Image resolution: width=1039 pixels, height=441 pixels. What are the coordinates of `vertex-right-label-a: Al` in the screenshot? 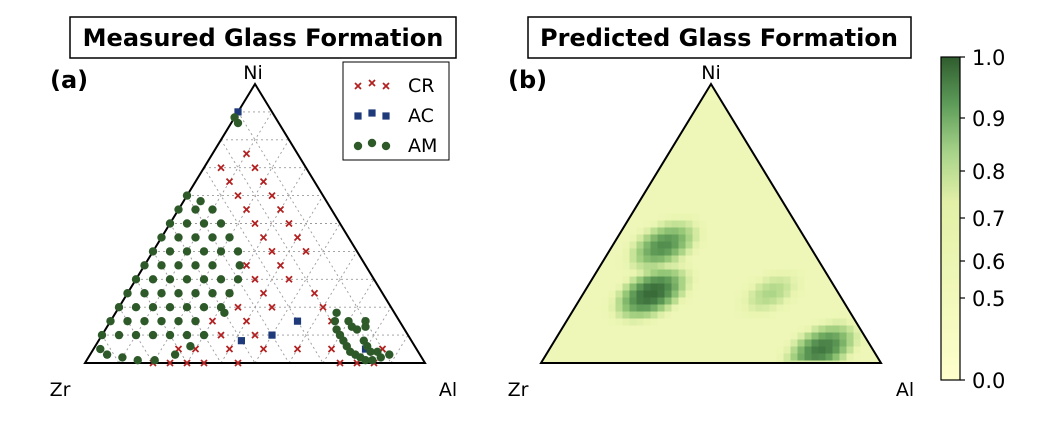 It's located at (448, 390).